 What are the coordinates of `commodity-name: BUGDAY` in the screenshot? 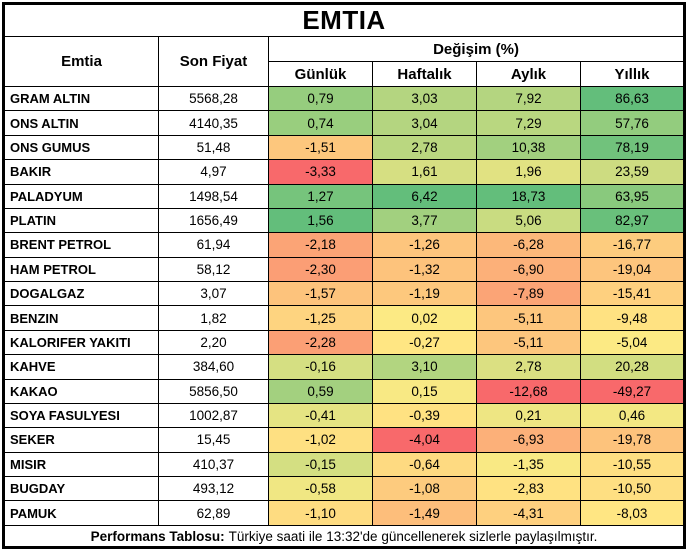 It's located at (81, 488).